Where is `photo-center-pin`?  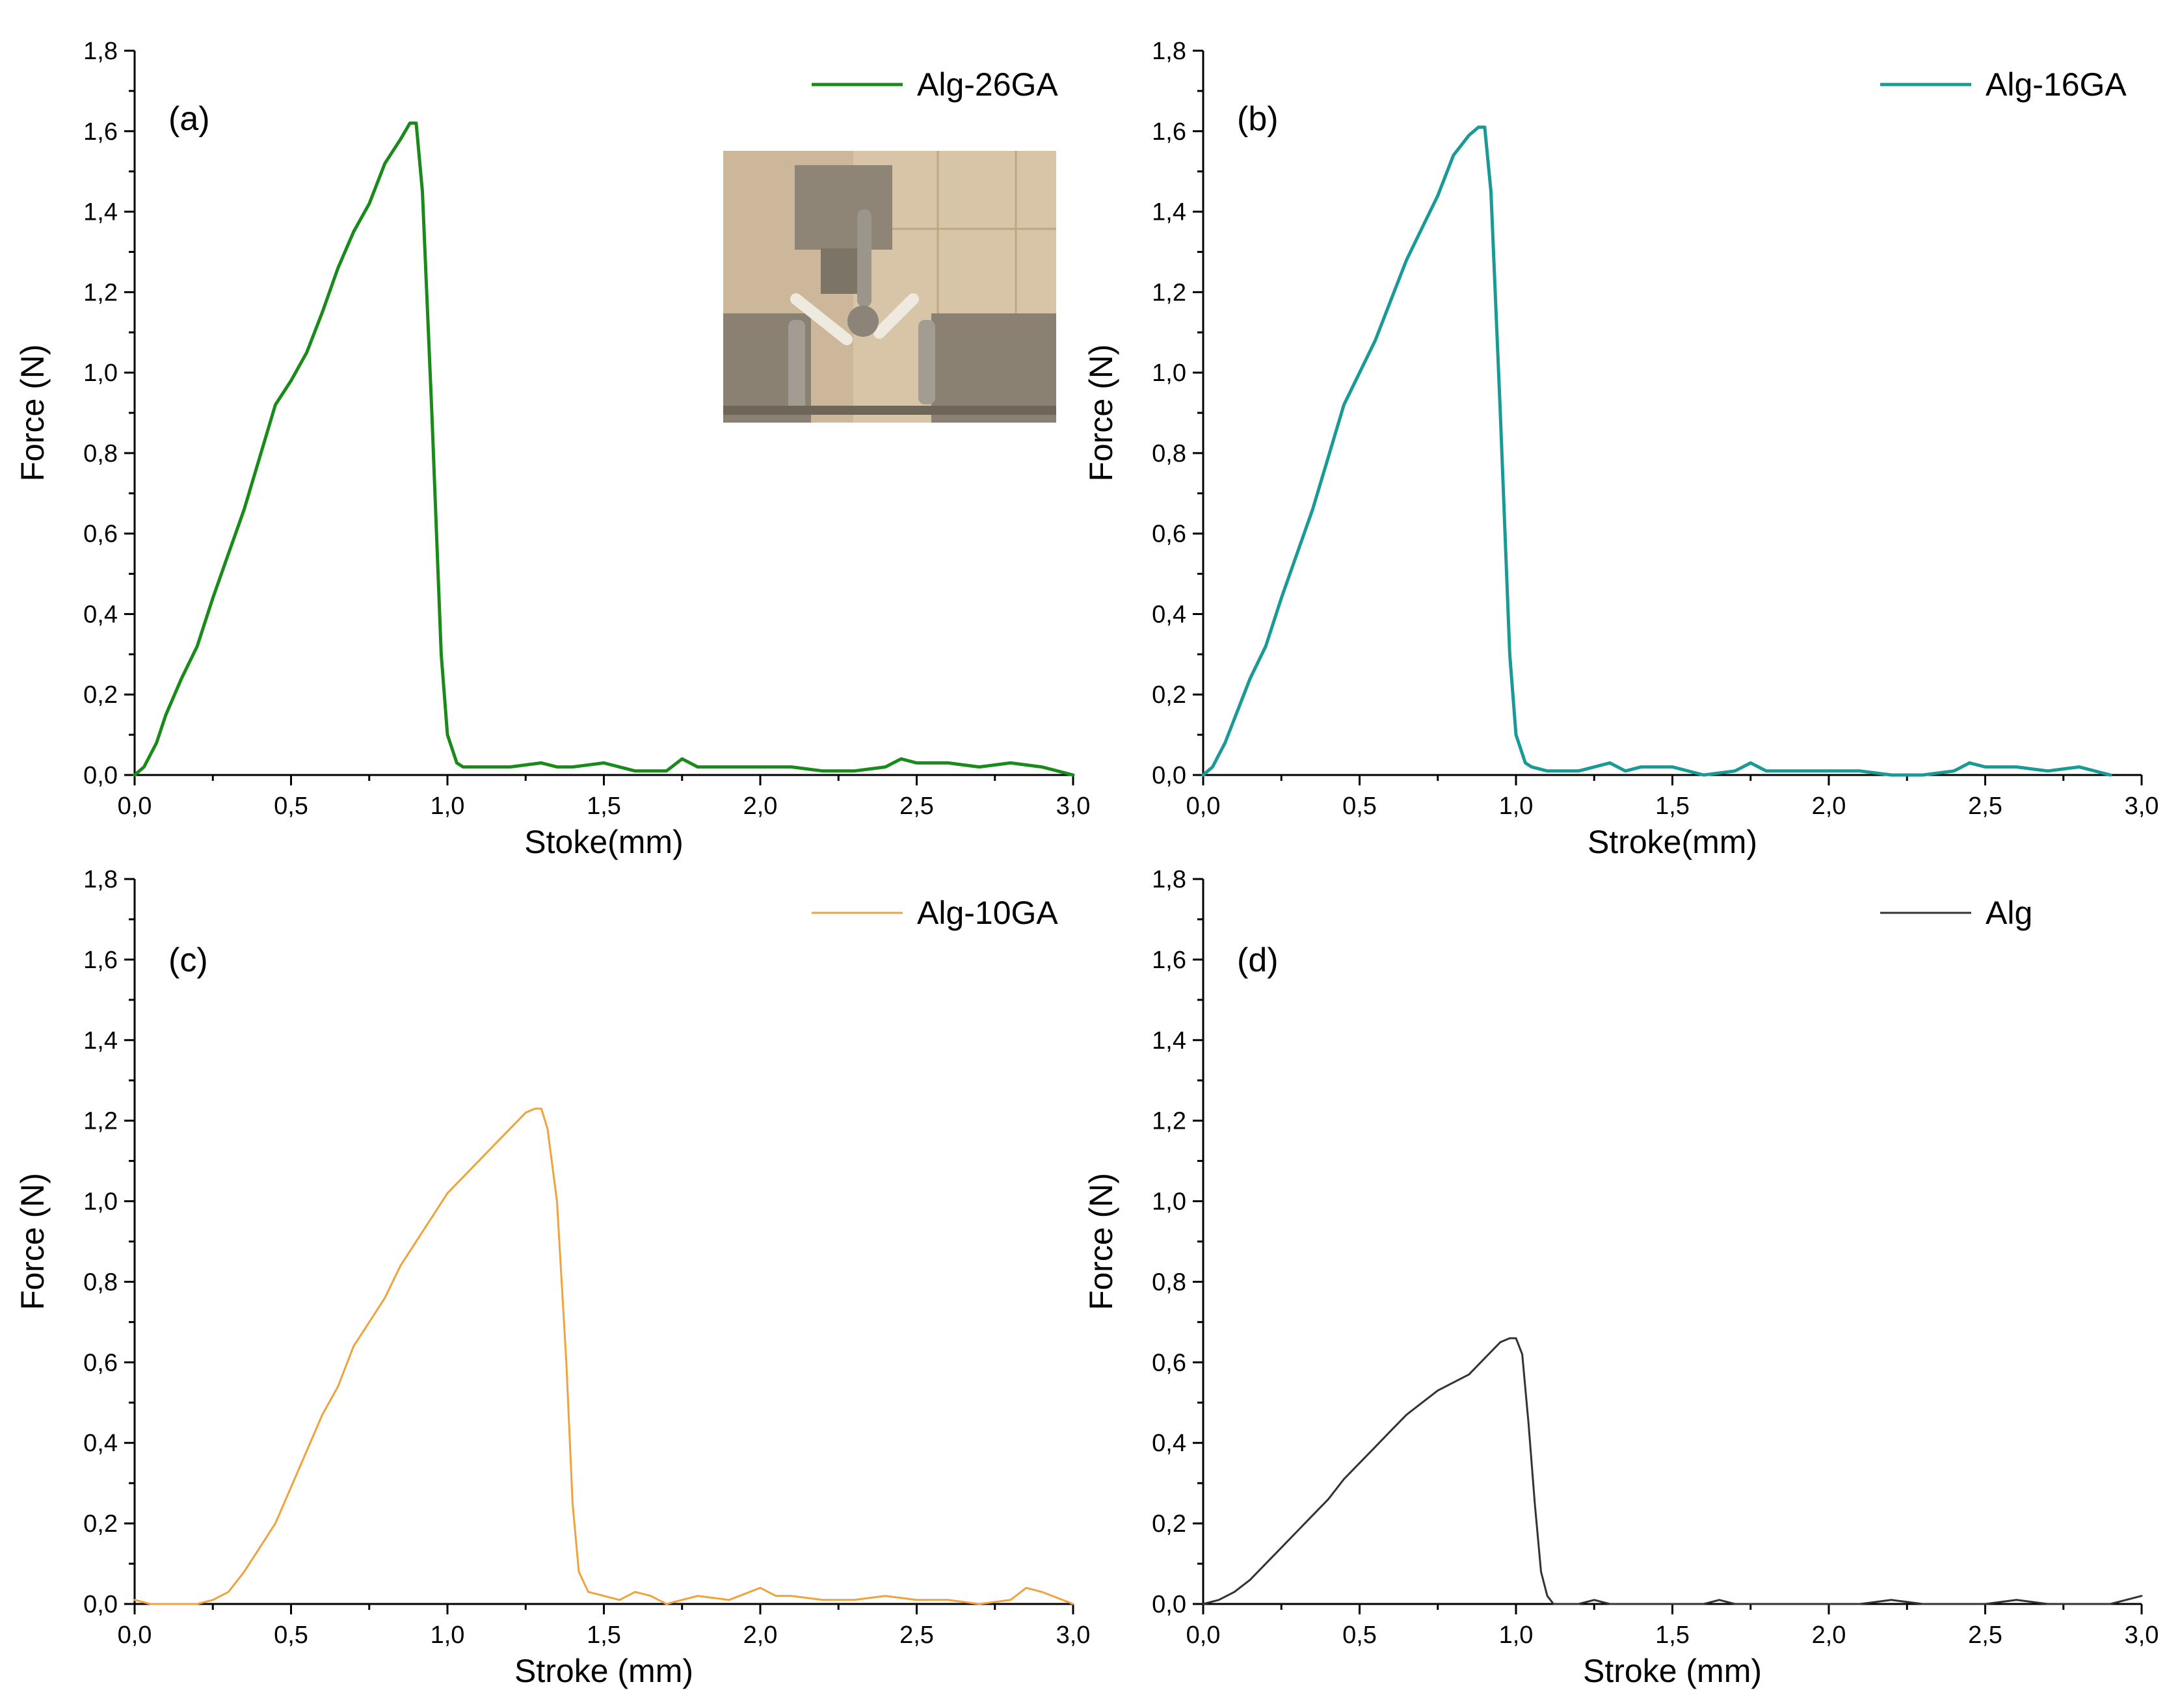
photo-center-pin is located at coordinates (863, 321).